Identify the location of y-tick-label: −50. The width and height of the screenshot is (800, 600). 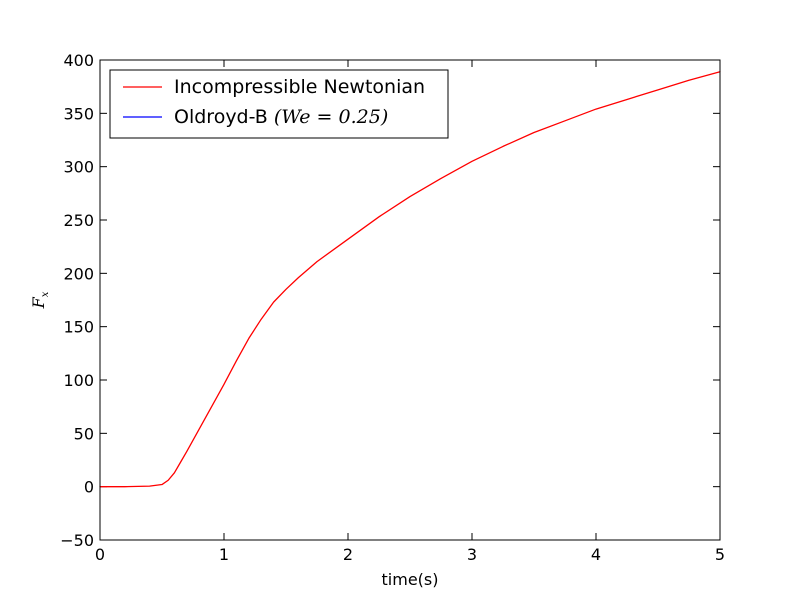
(77, 540).